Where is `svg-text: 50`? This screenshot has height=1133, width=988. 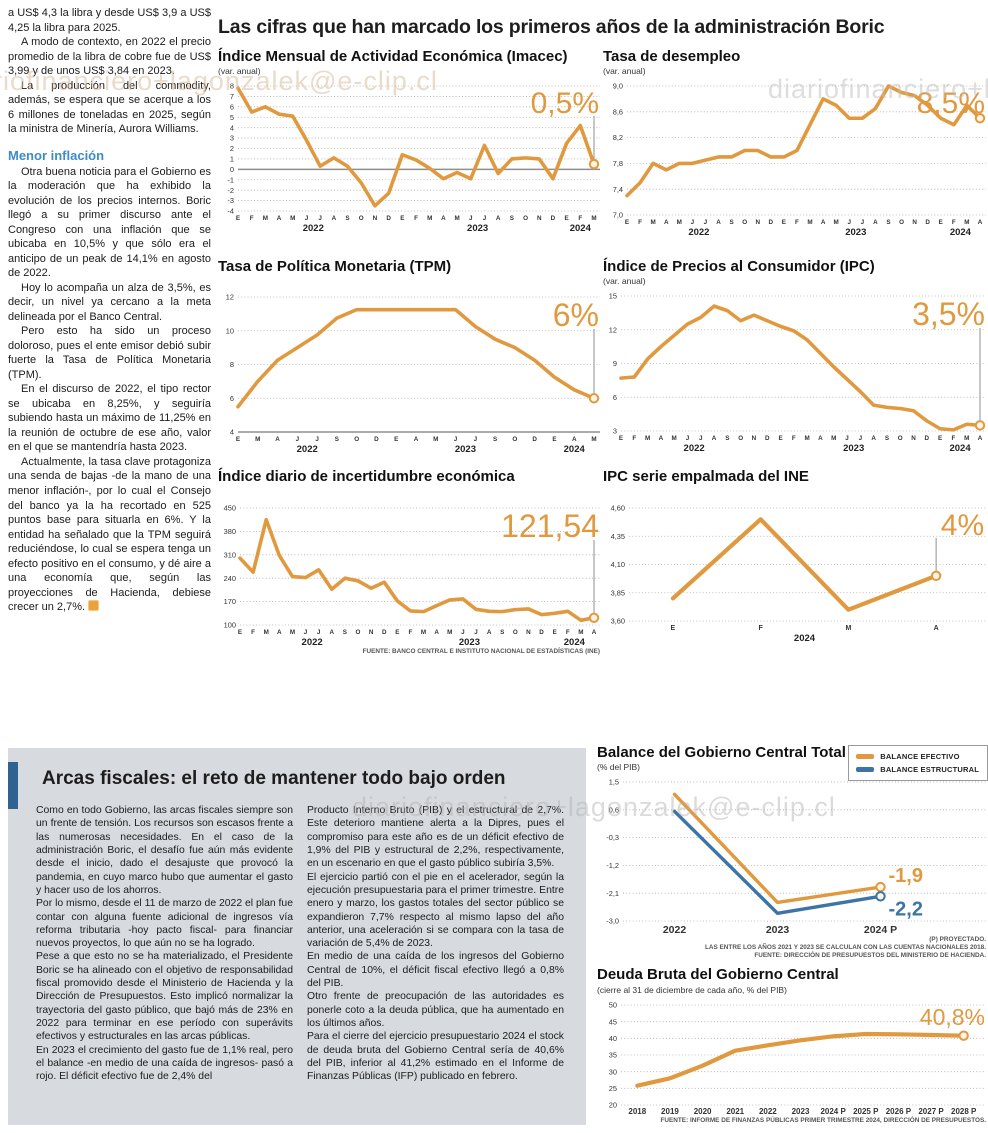
svg-text: 50 is located at coordinates (613, 1004).